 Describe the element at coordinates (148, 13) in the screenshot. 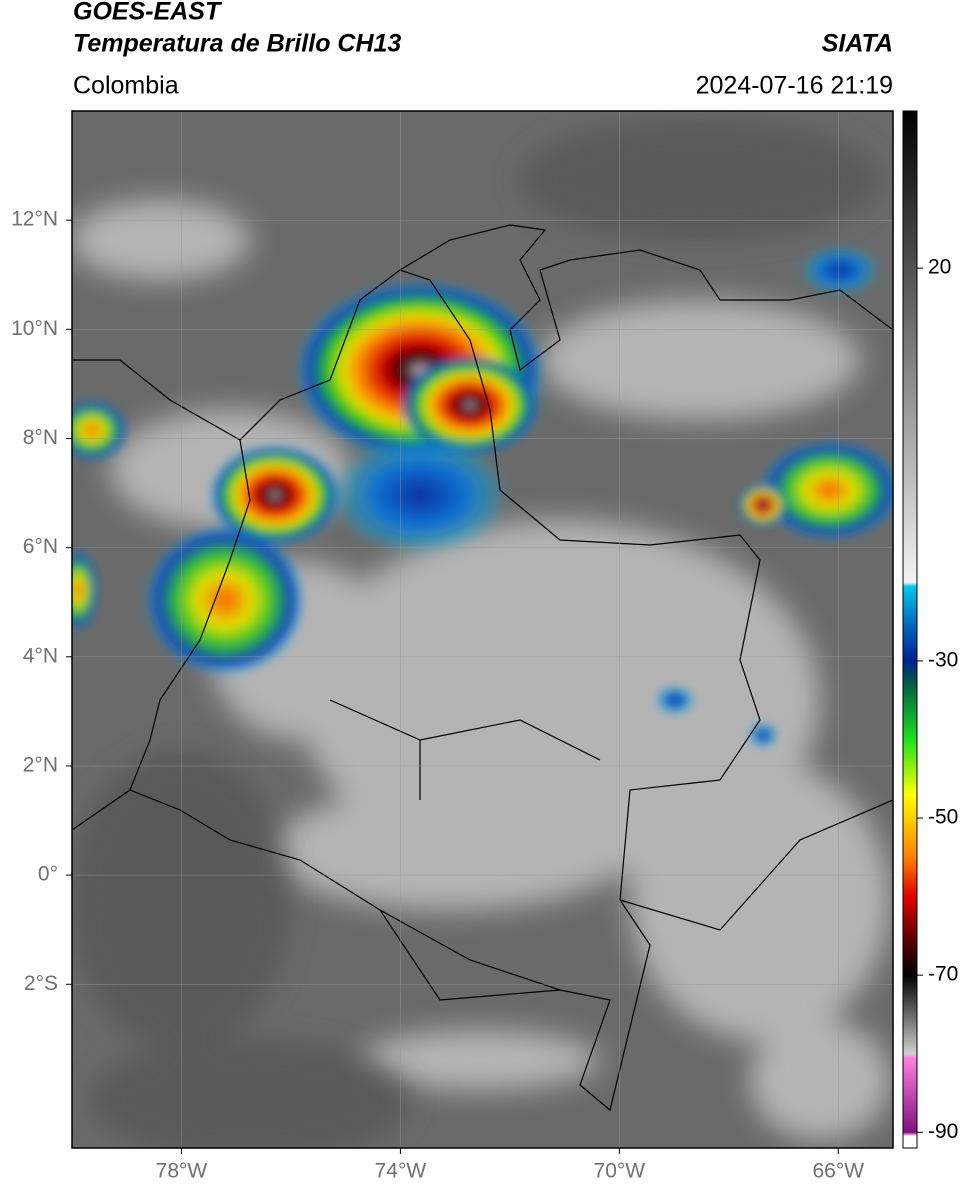

I see `title: GOES-EAST` at that location.